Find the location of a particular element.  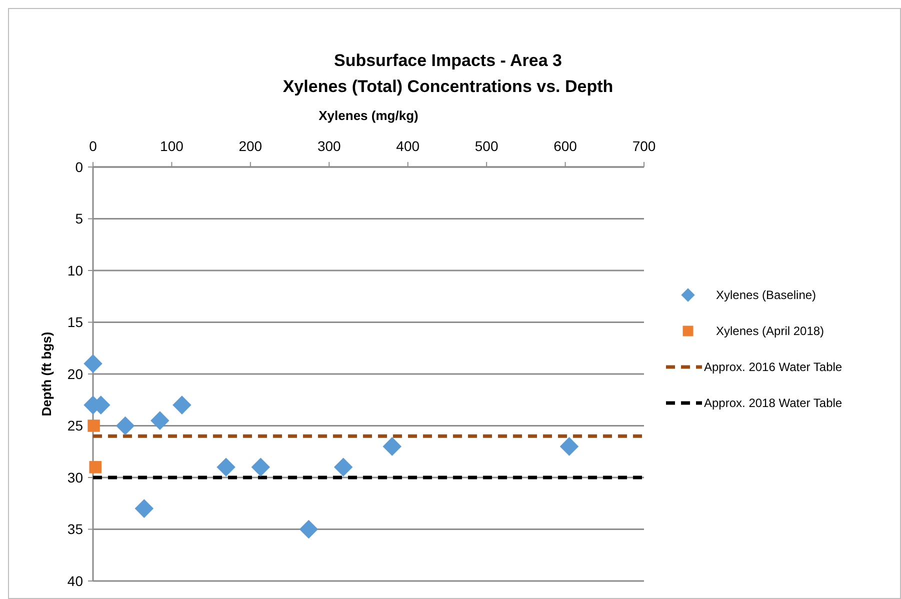

y-axis-title: Depth (ft bgs) is located at coordinates (46, 374).